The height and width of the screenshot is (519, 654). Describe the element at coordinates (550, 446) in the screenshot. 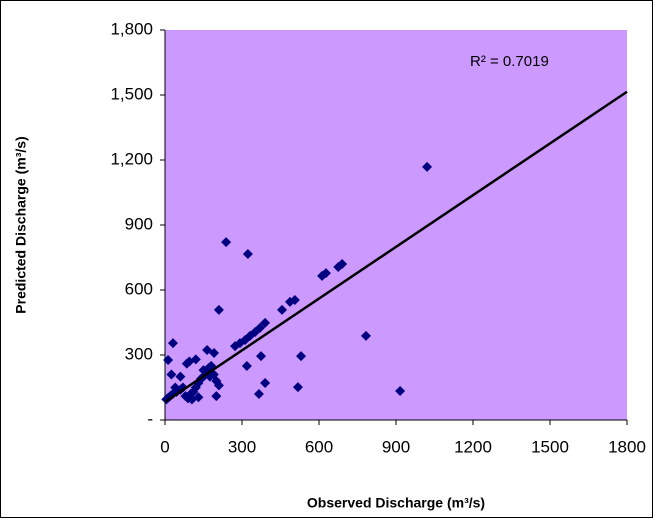

I see `x-tick-label: 1500` at that location.